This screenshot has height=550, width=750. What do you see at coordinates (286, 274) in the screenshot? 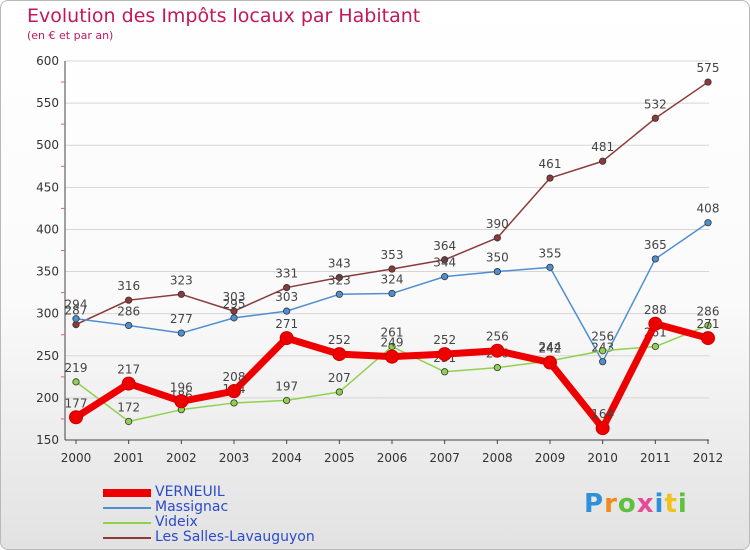
I see `data-label-les-salles-lavauguyon: 331` at bounding box center [286, 274].